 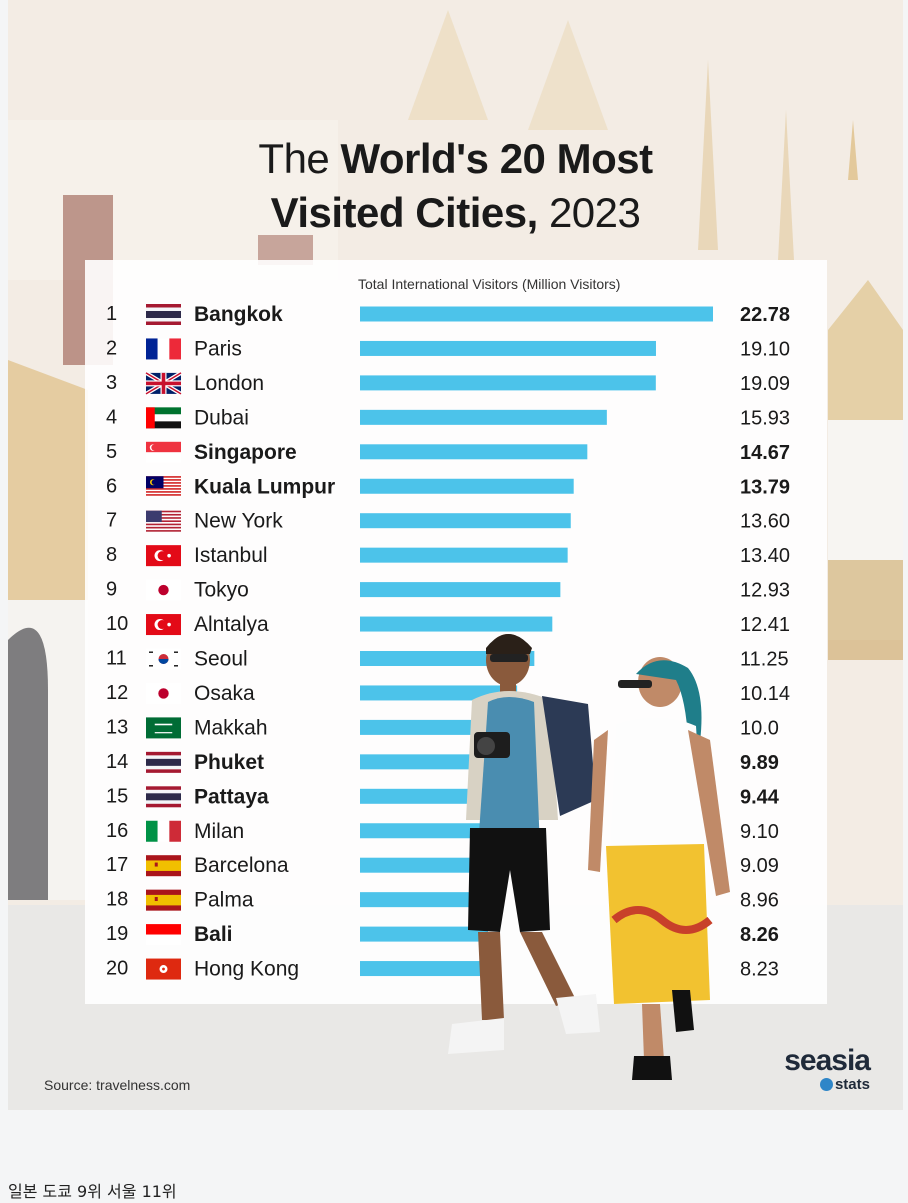 What do you see at coordinates (765, 384) in the screenshot?
I see `value-label: 19.09` at bounding box center [765, 384].